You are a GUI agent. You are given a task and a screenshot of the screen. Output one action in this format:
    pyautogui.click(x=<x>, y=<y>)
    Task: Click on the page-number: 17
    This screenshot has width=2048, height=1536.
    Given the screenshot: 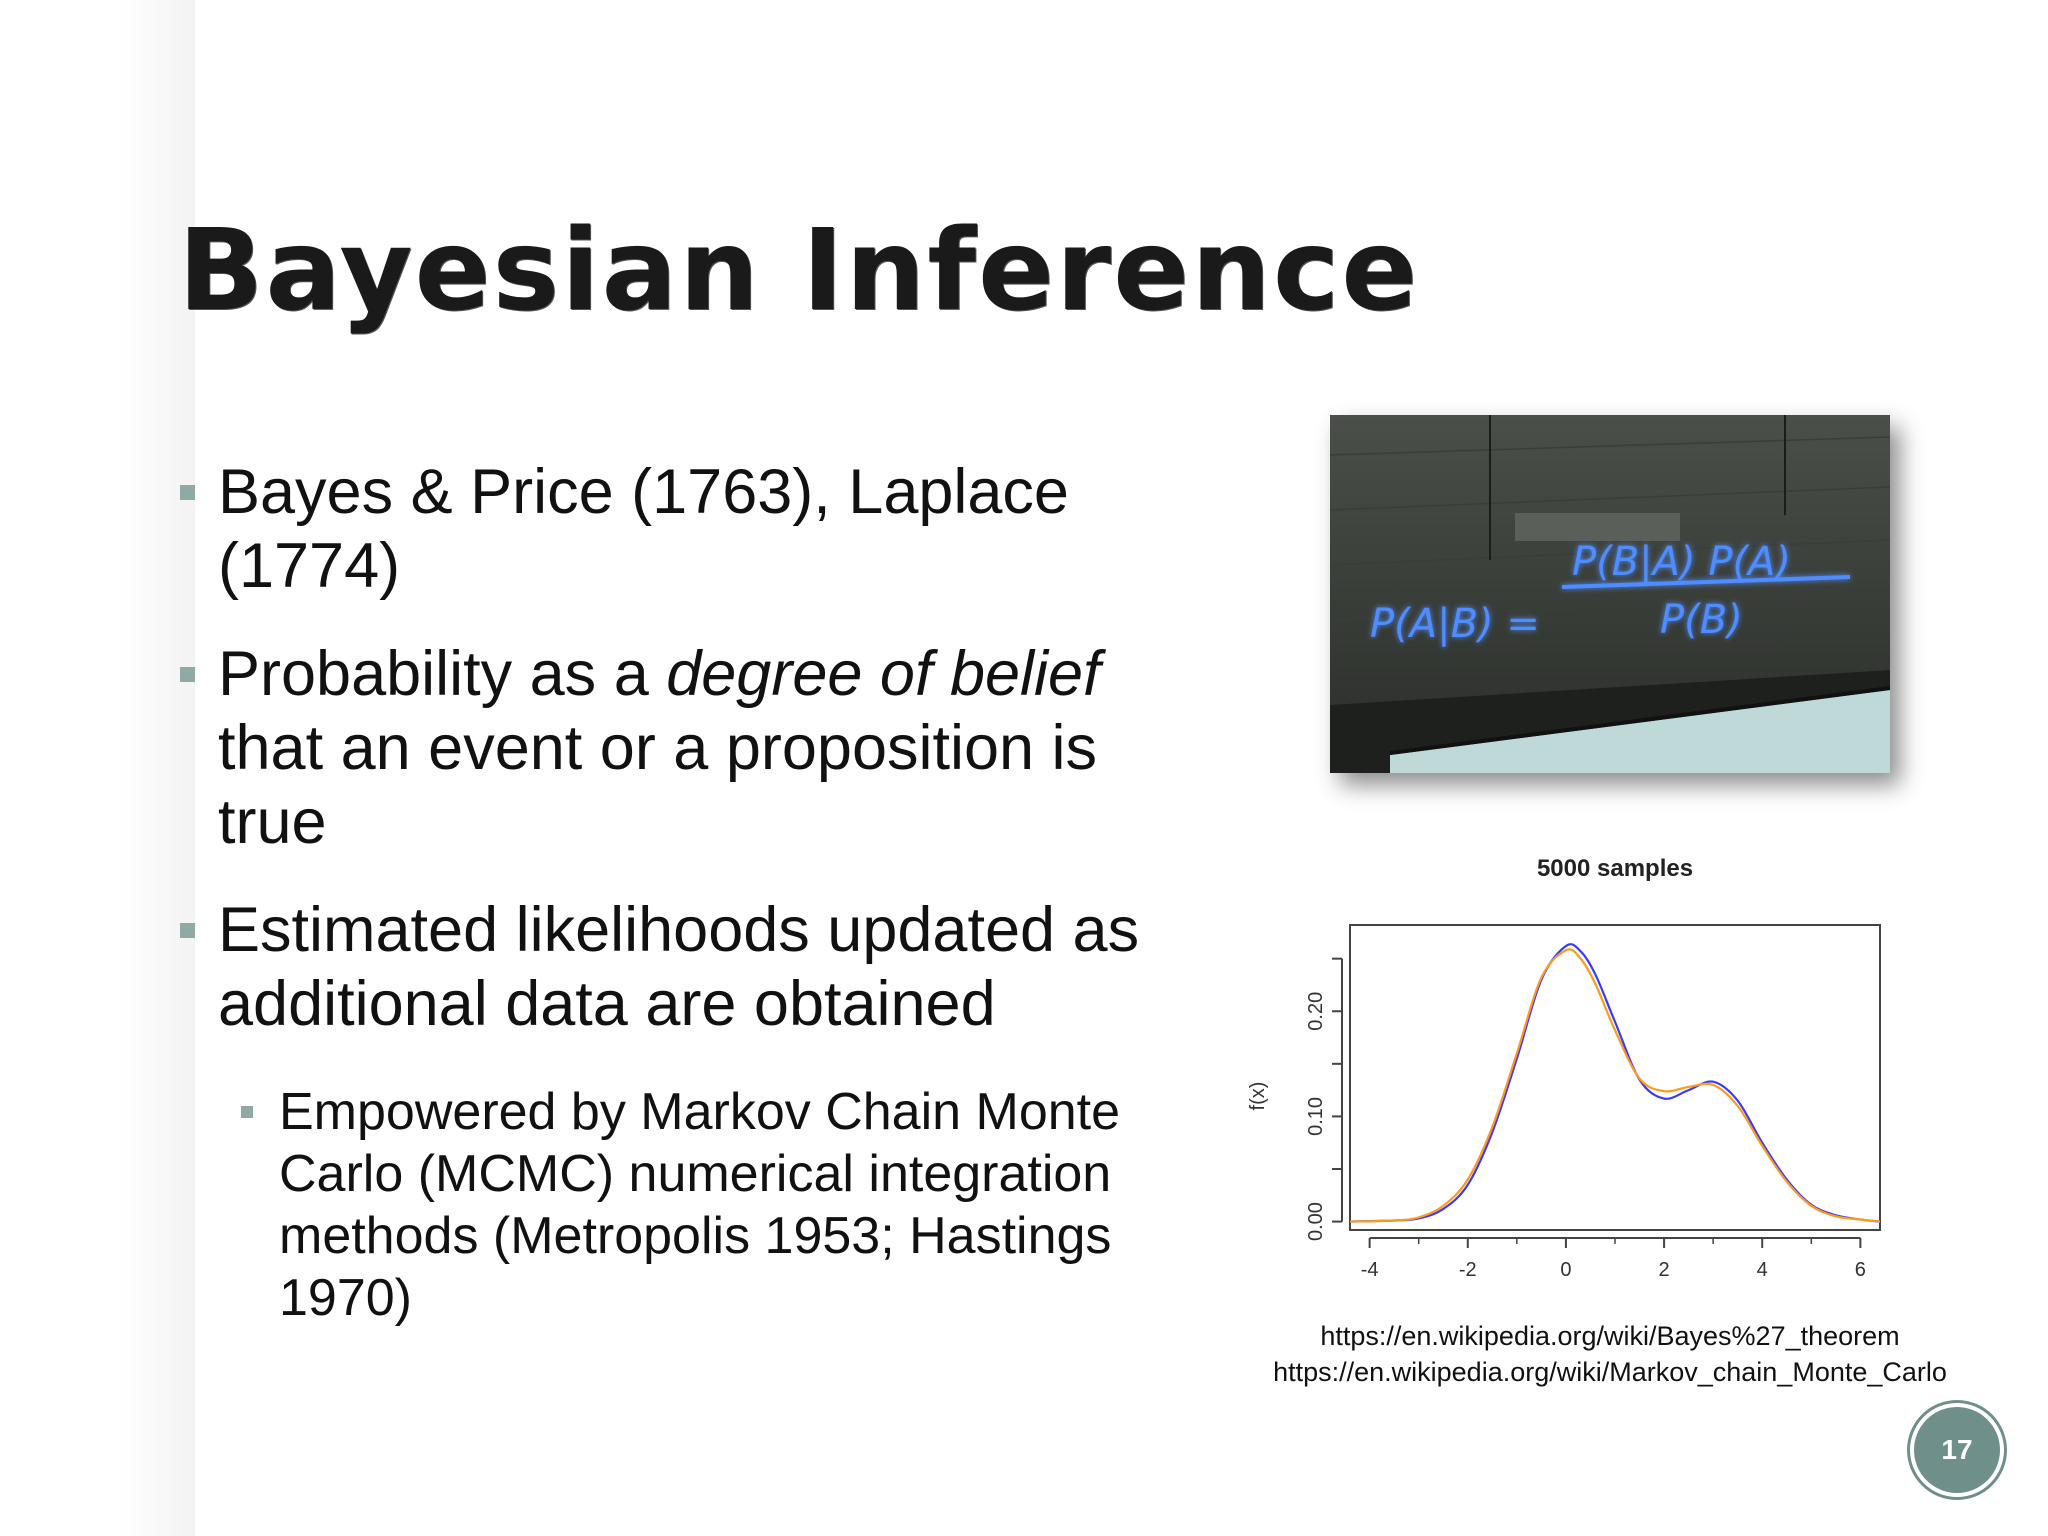 What is the action you would take?
    pyautogui.click(x=1957, y=1449)
    